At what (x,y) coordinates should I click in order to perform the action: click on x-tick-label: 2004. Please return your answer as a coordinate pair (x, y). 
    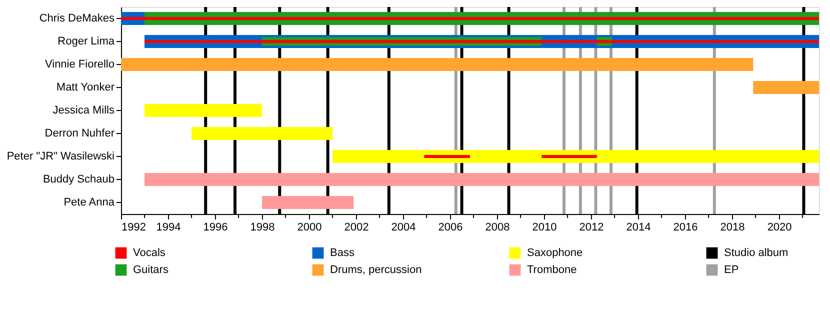
    Looking at the image, I should click on (403, 228).